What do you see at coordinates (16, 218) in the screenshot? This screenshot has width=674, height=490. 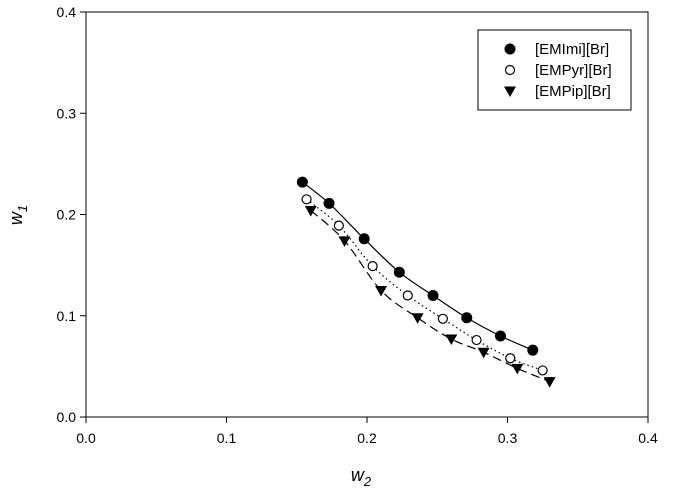 I see `y-axis-label-main: w` at bounding box center [16, 218].